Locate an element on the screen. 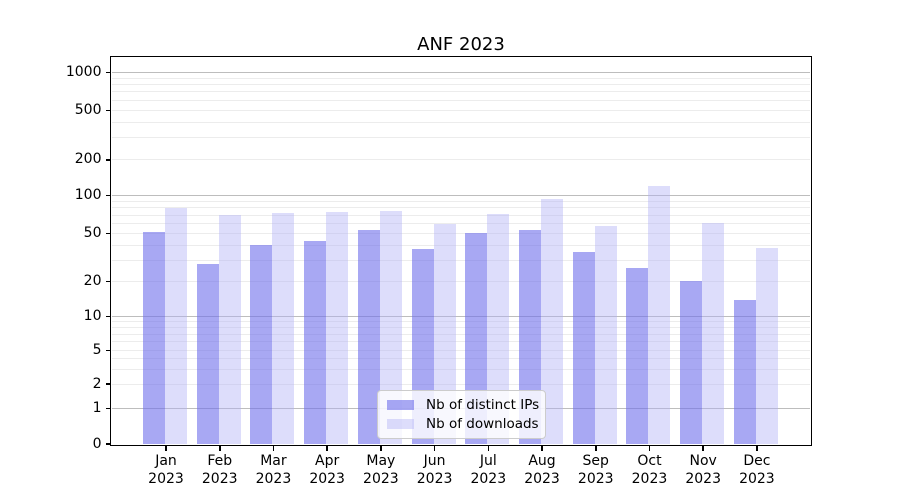  x-tick-mark-may is located at coordinates (381, 448).